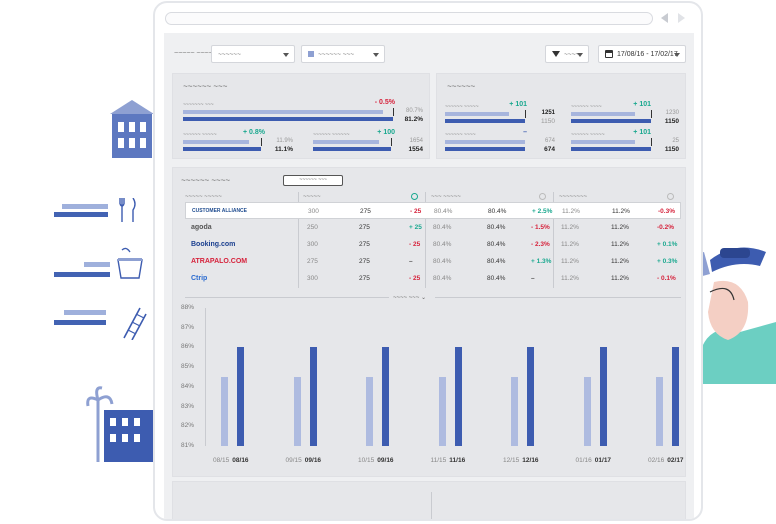 The image size is (776, 524). I want to click on y-axis-line, so click(205, 377).